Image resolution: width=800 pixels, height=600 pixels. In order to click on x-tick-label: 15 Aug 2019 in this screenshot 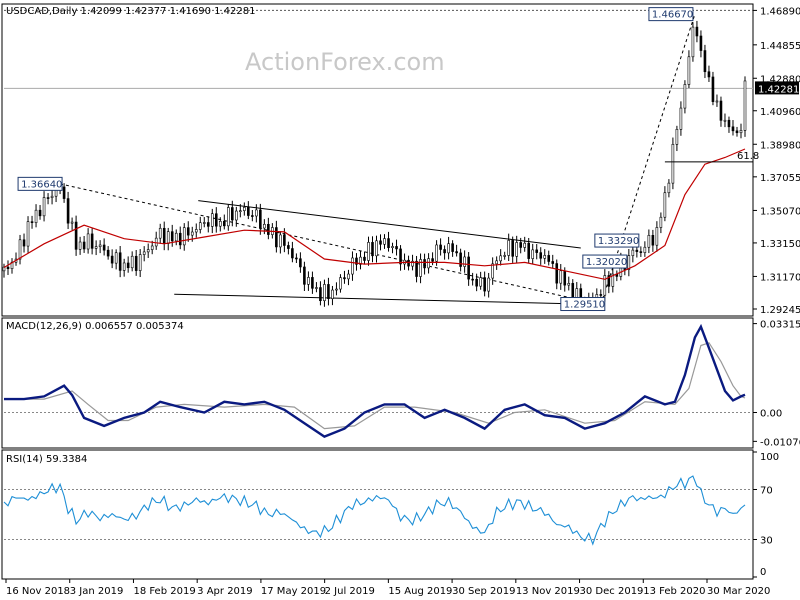, I will do `click(420, 591)`.